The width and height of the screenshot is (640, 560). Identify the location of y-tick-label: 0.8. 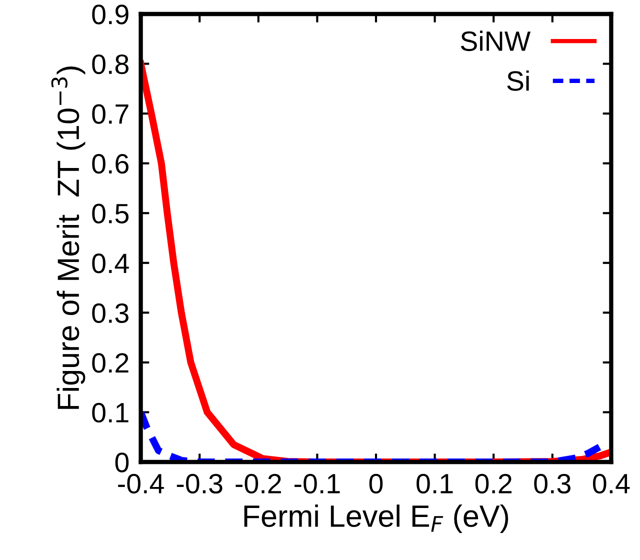
(110, 64).